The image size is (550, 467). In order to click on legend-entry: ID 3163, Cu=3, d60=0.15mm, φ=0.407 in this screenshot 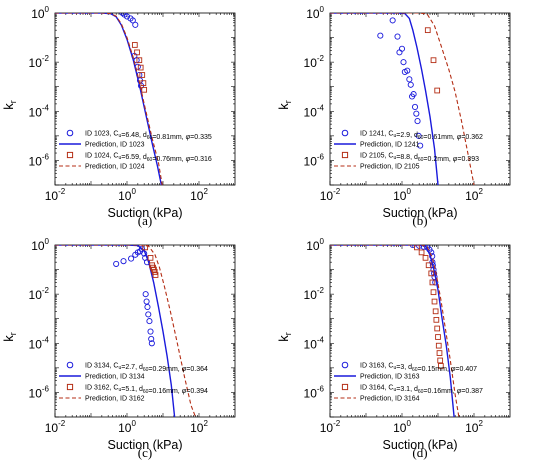, I will do `click(418, 368)`.